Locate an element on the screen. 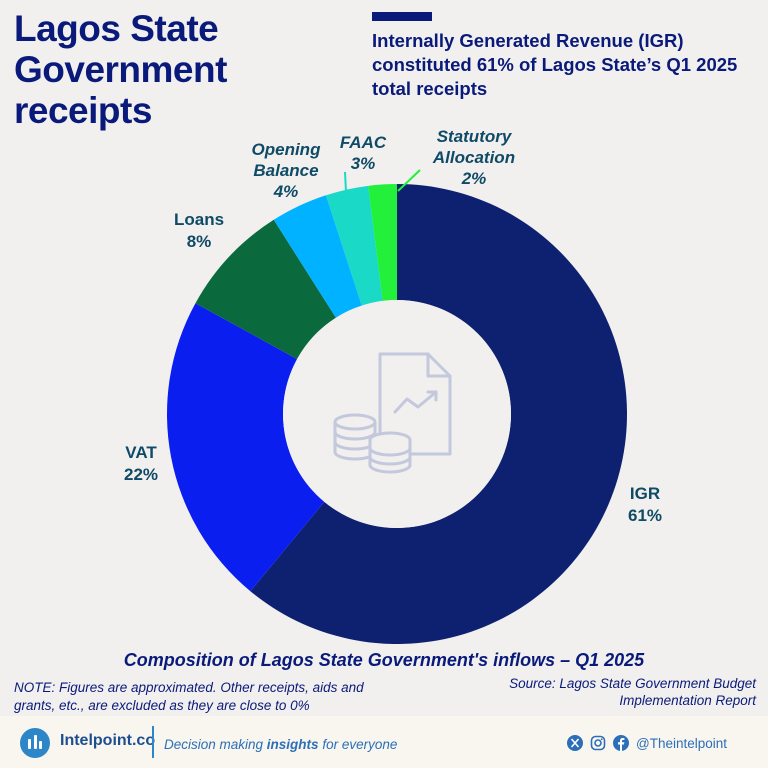 The width and height of the screenshot is (768, 768). label-statutory-pct: 2% is located at coordinates (474, 178).